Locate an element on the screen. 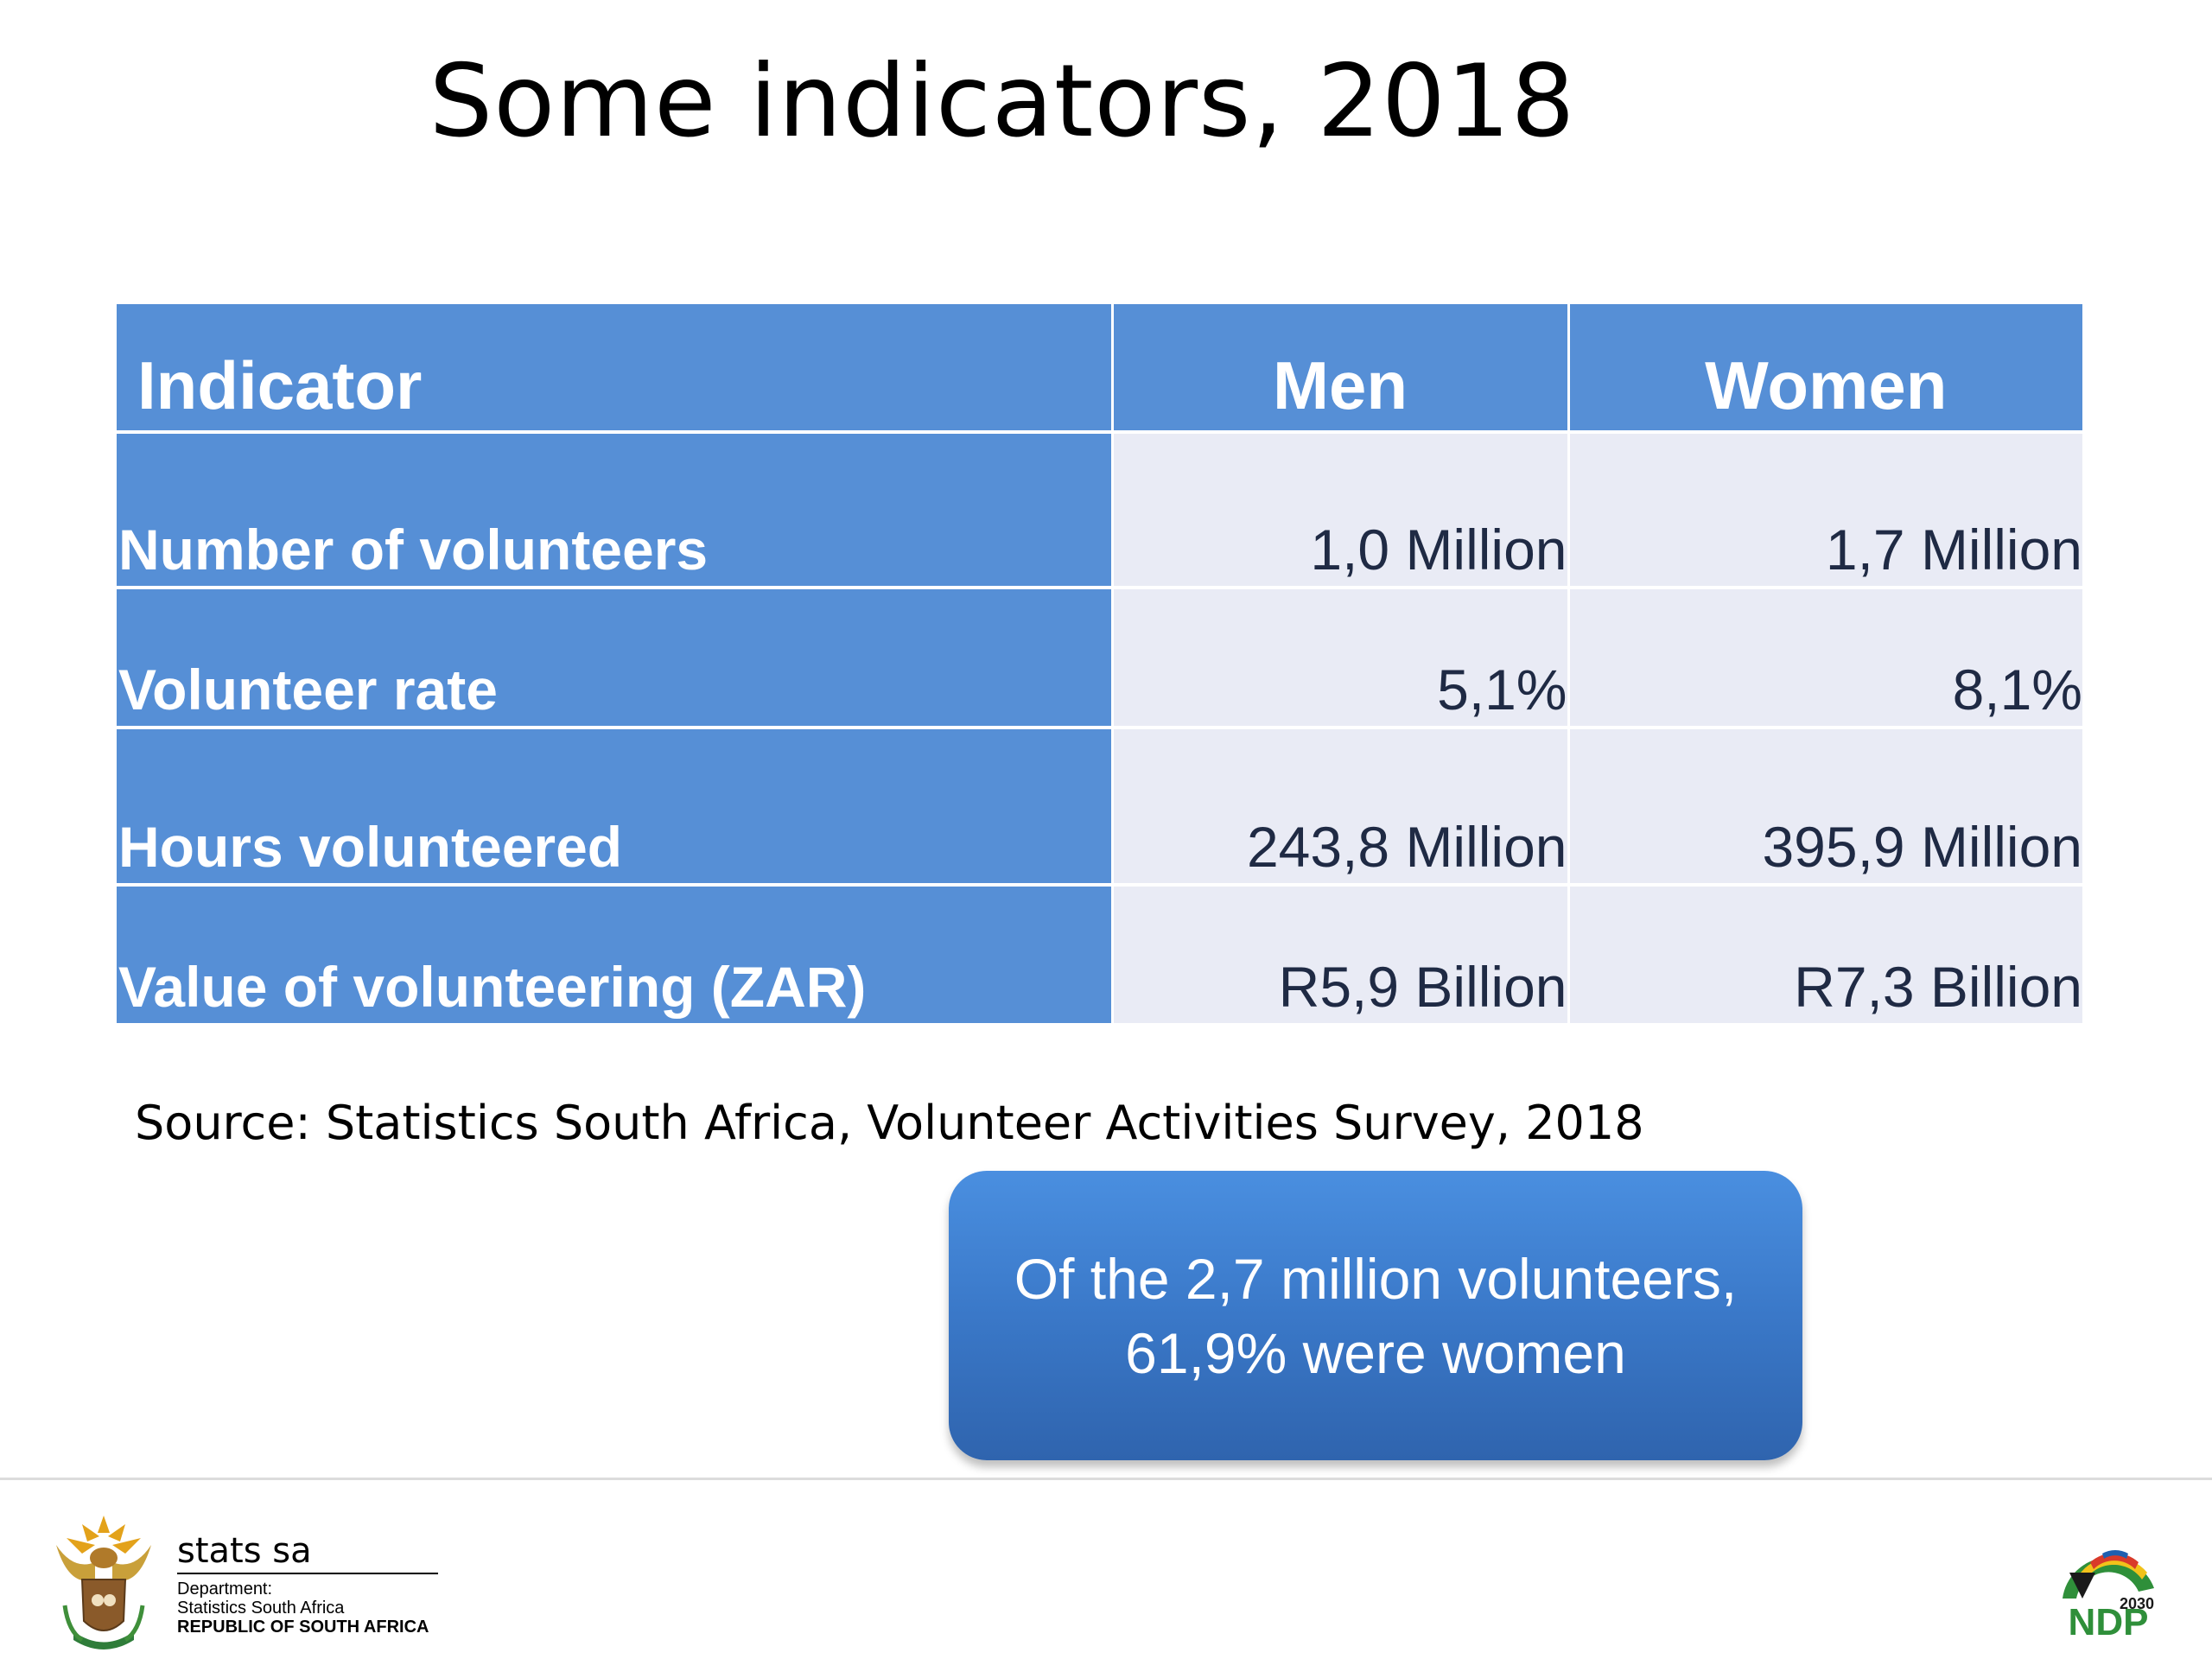 The height and width of the screenshot is (1659, 2212). table-header-row: Indicator Men Women is located at coordinates (1099, 368).